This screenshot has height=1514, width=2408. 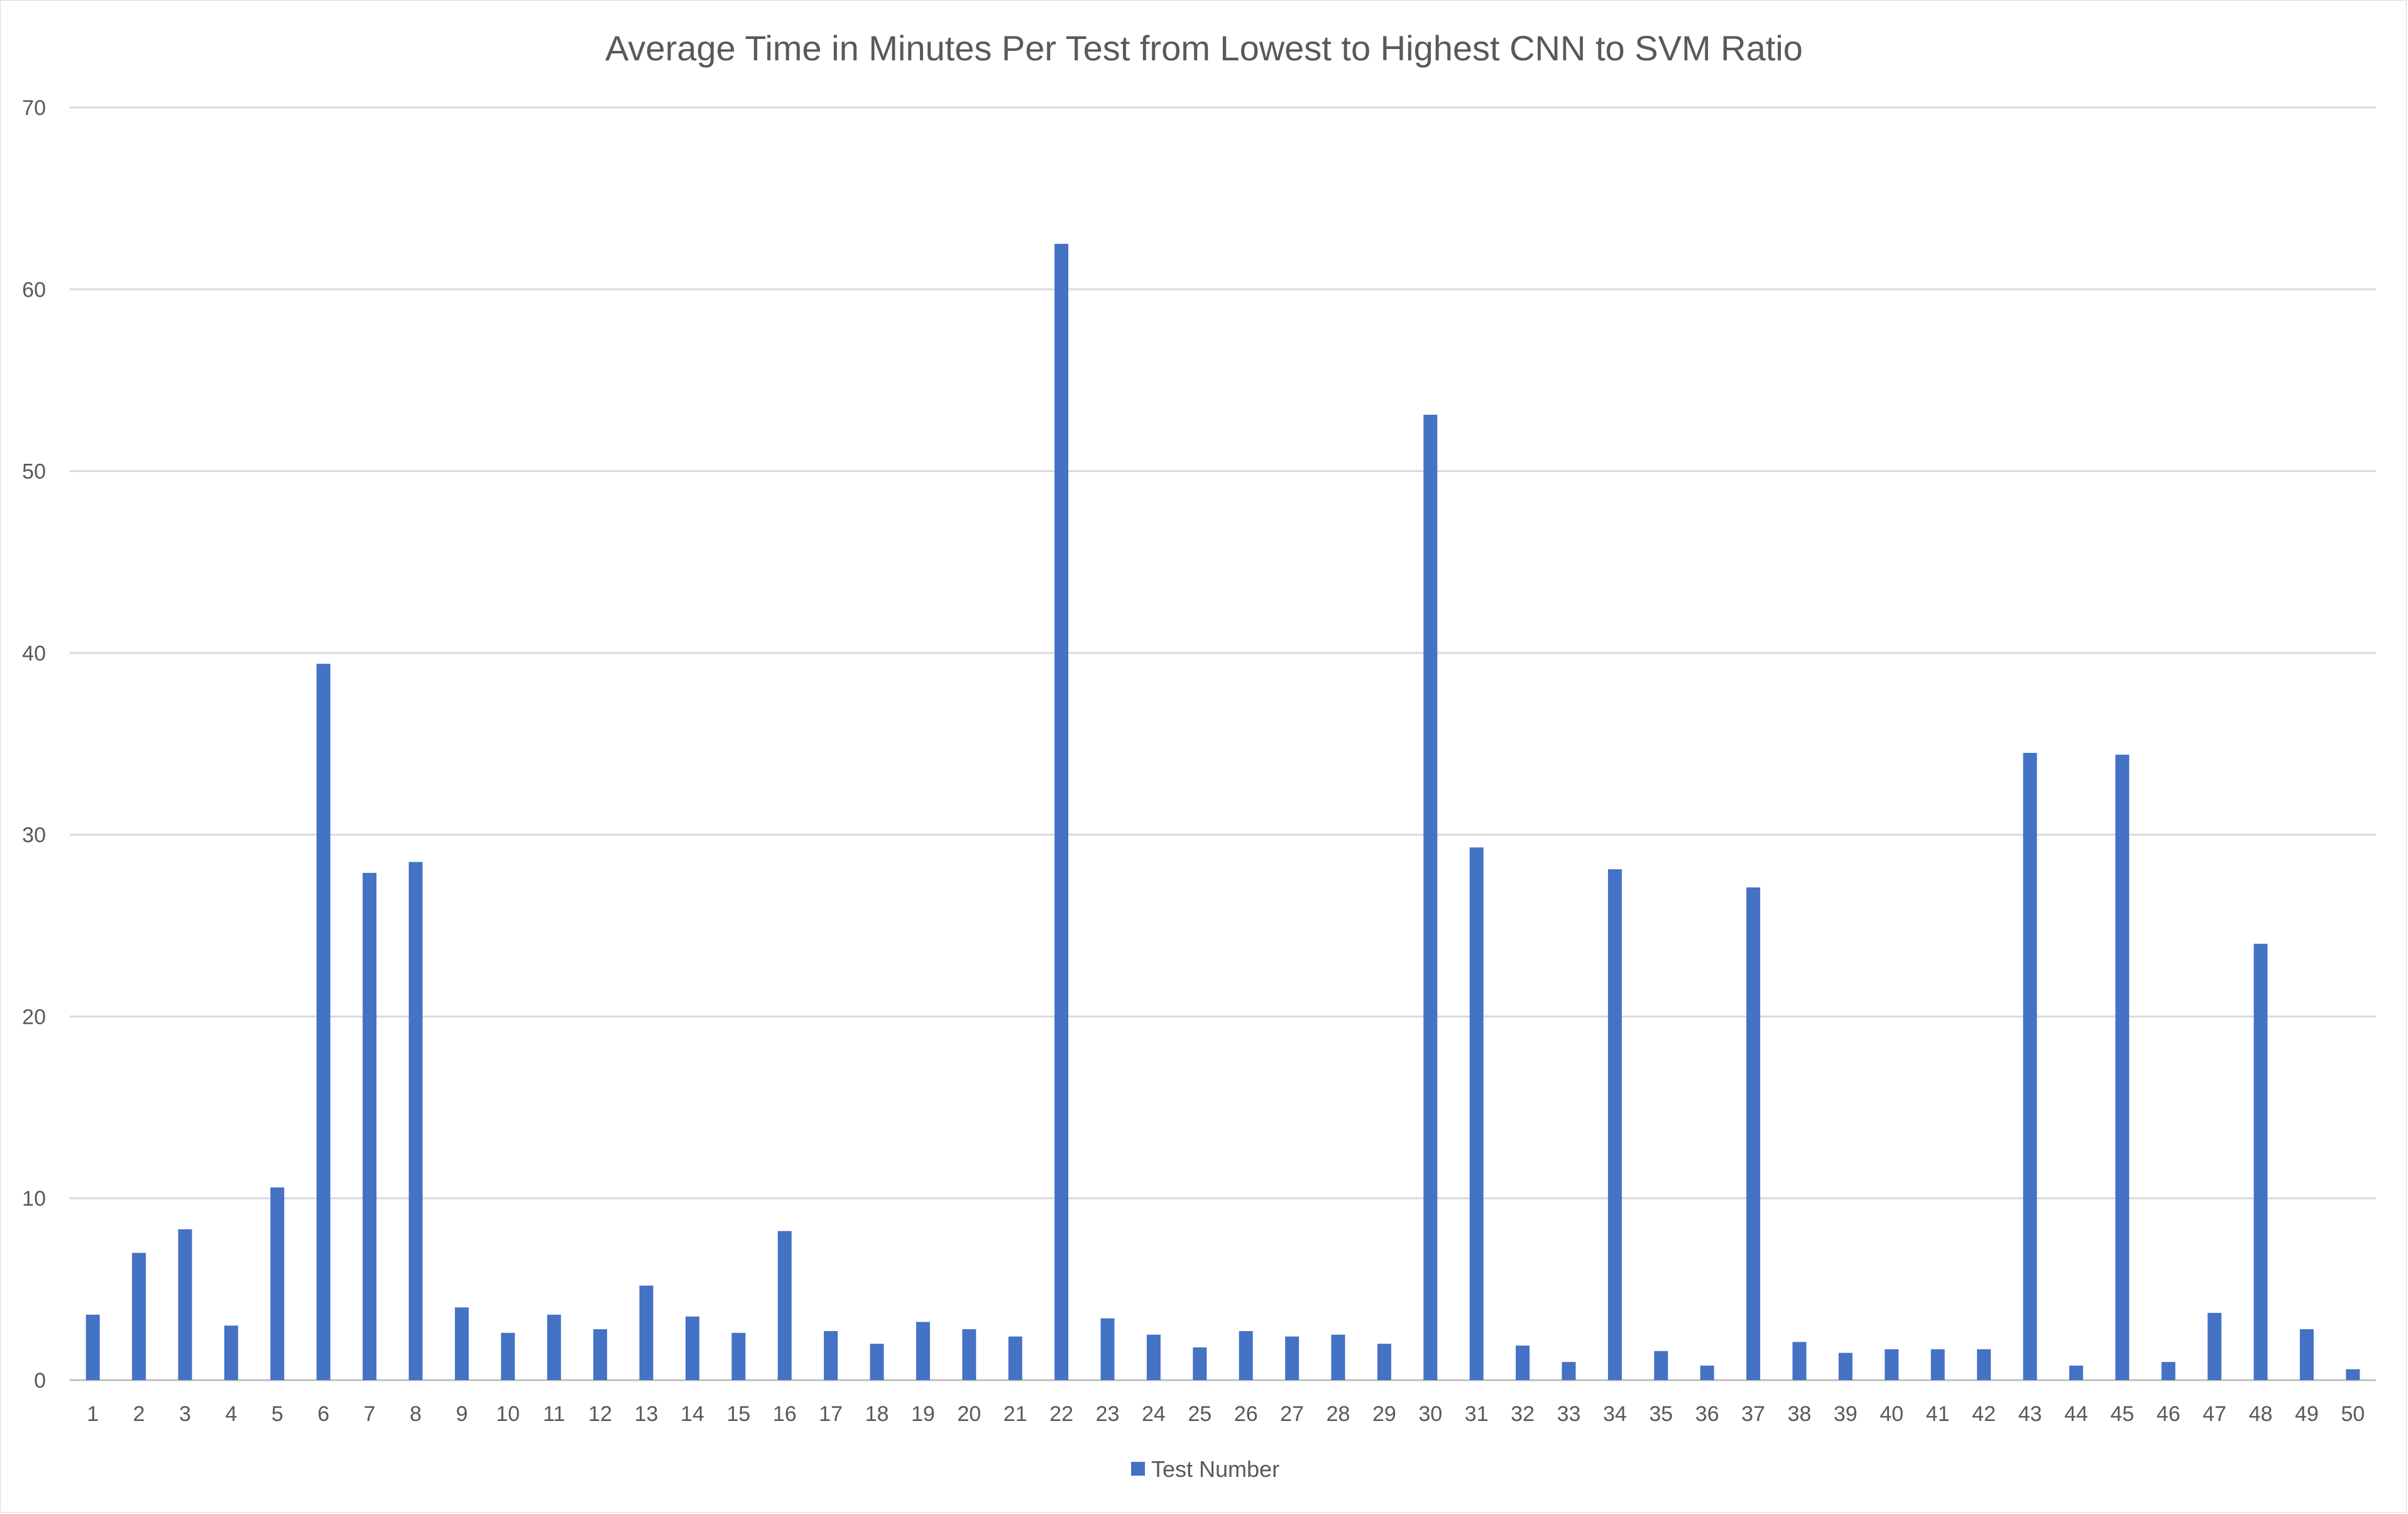 I want to click on x-tick-label: 1, so click(x=93, y=1414).